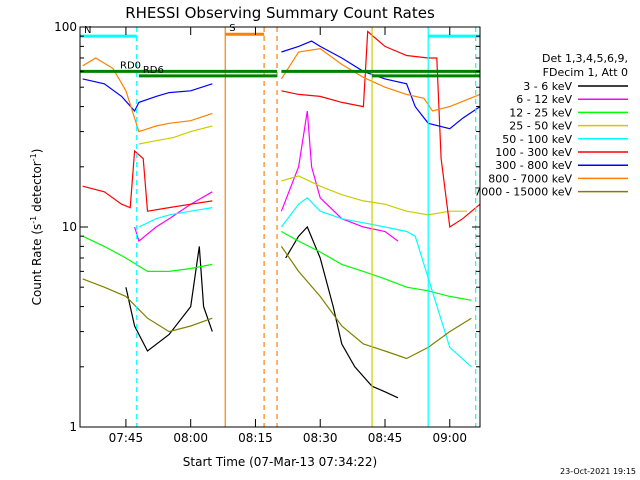 The image size is (640, 480). I want to click on legend-label-7000-15000-kev: 7000 - 15000 keV, so click(523, 192).